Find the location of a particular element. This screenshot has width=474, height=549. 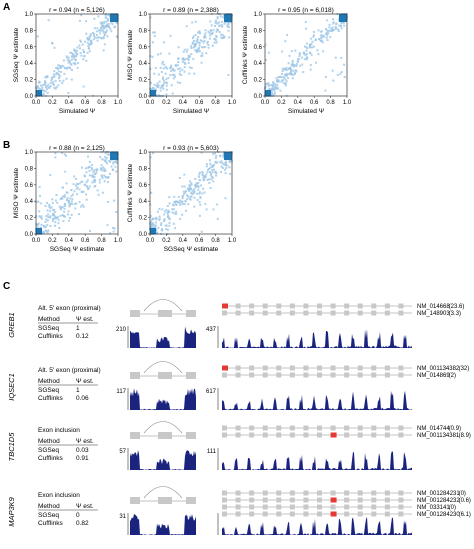

transcript-id: NM_014744 is located at coordinates (433, 429).